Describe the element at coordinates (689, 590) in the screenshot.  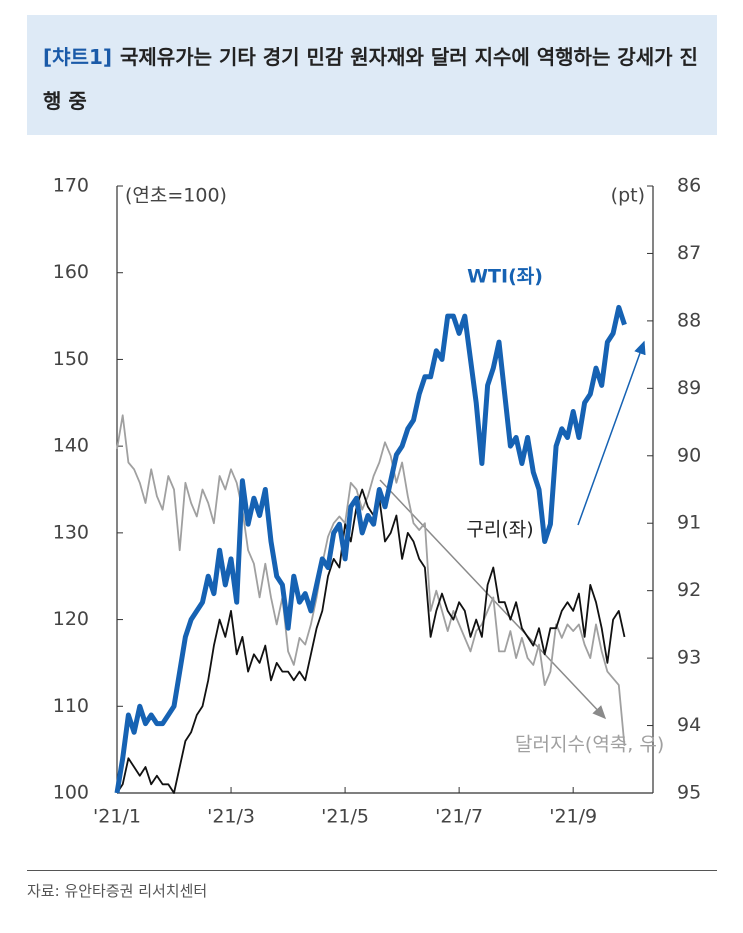
I see `y2-tick-label: 92` at that location.